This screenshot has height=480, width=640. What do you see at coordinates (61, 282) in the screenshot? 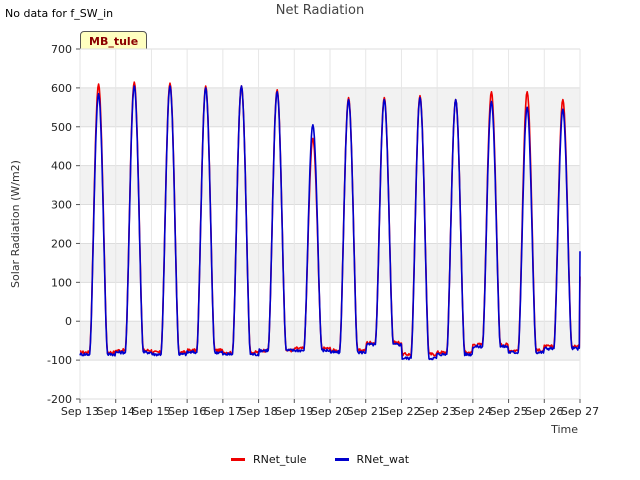
I see `y-tick-label: 100` at bounding box center [61, 282].